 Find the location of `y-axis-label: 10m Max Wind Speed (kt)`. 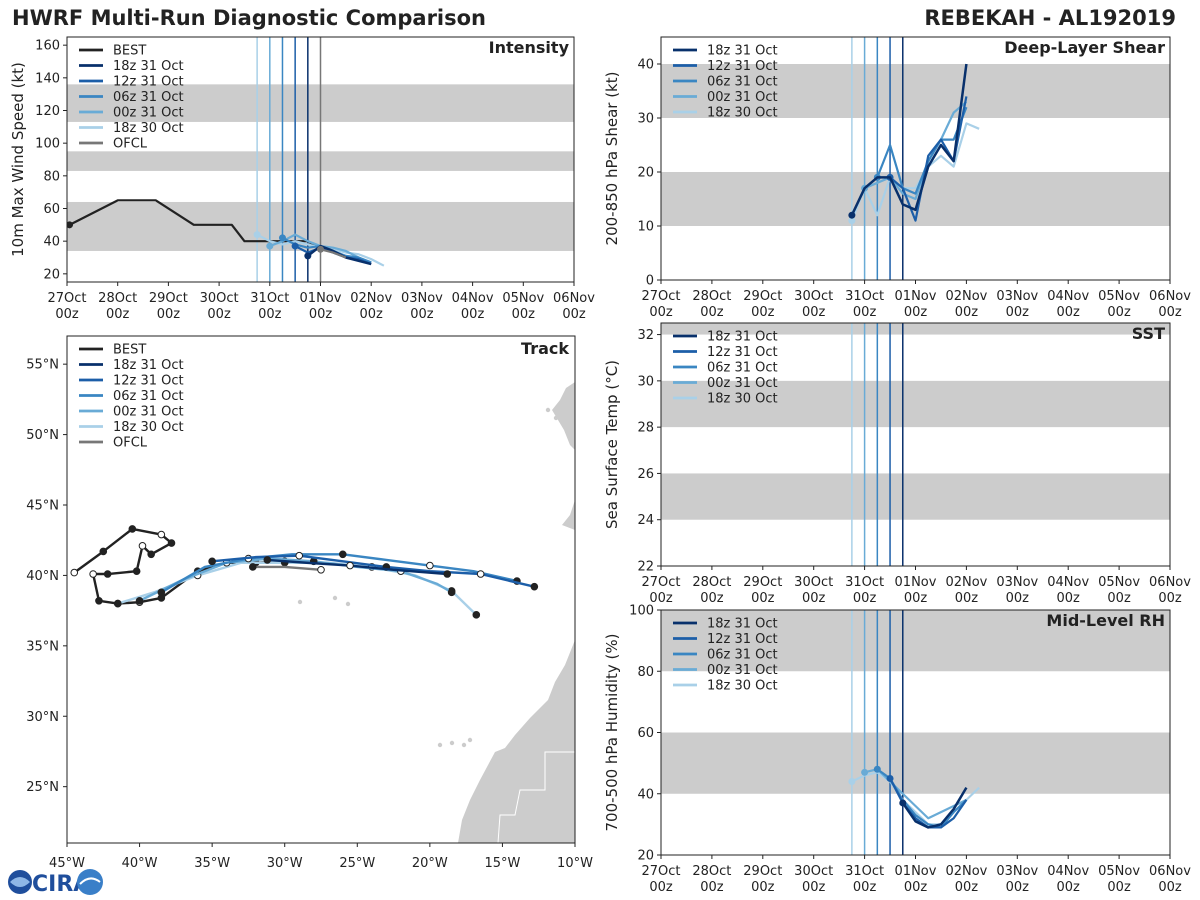

y-axis-label: 10m Max Wind Speed (kt) is located at coordinates (18, 159).